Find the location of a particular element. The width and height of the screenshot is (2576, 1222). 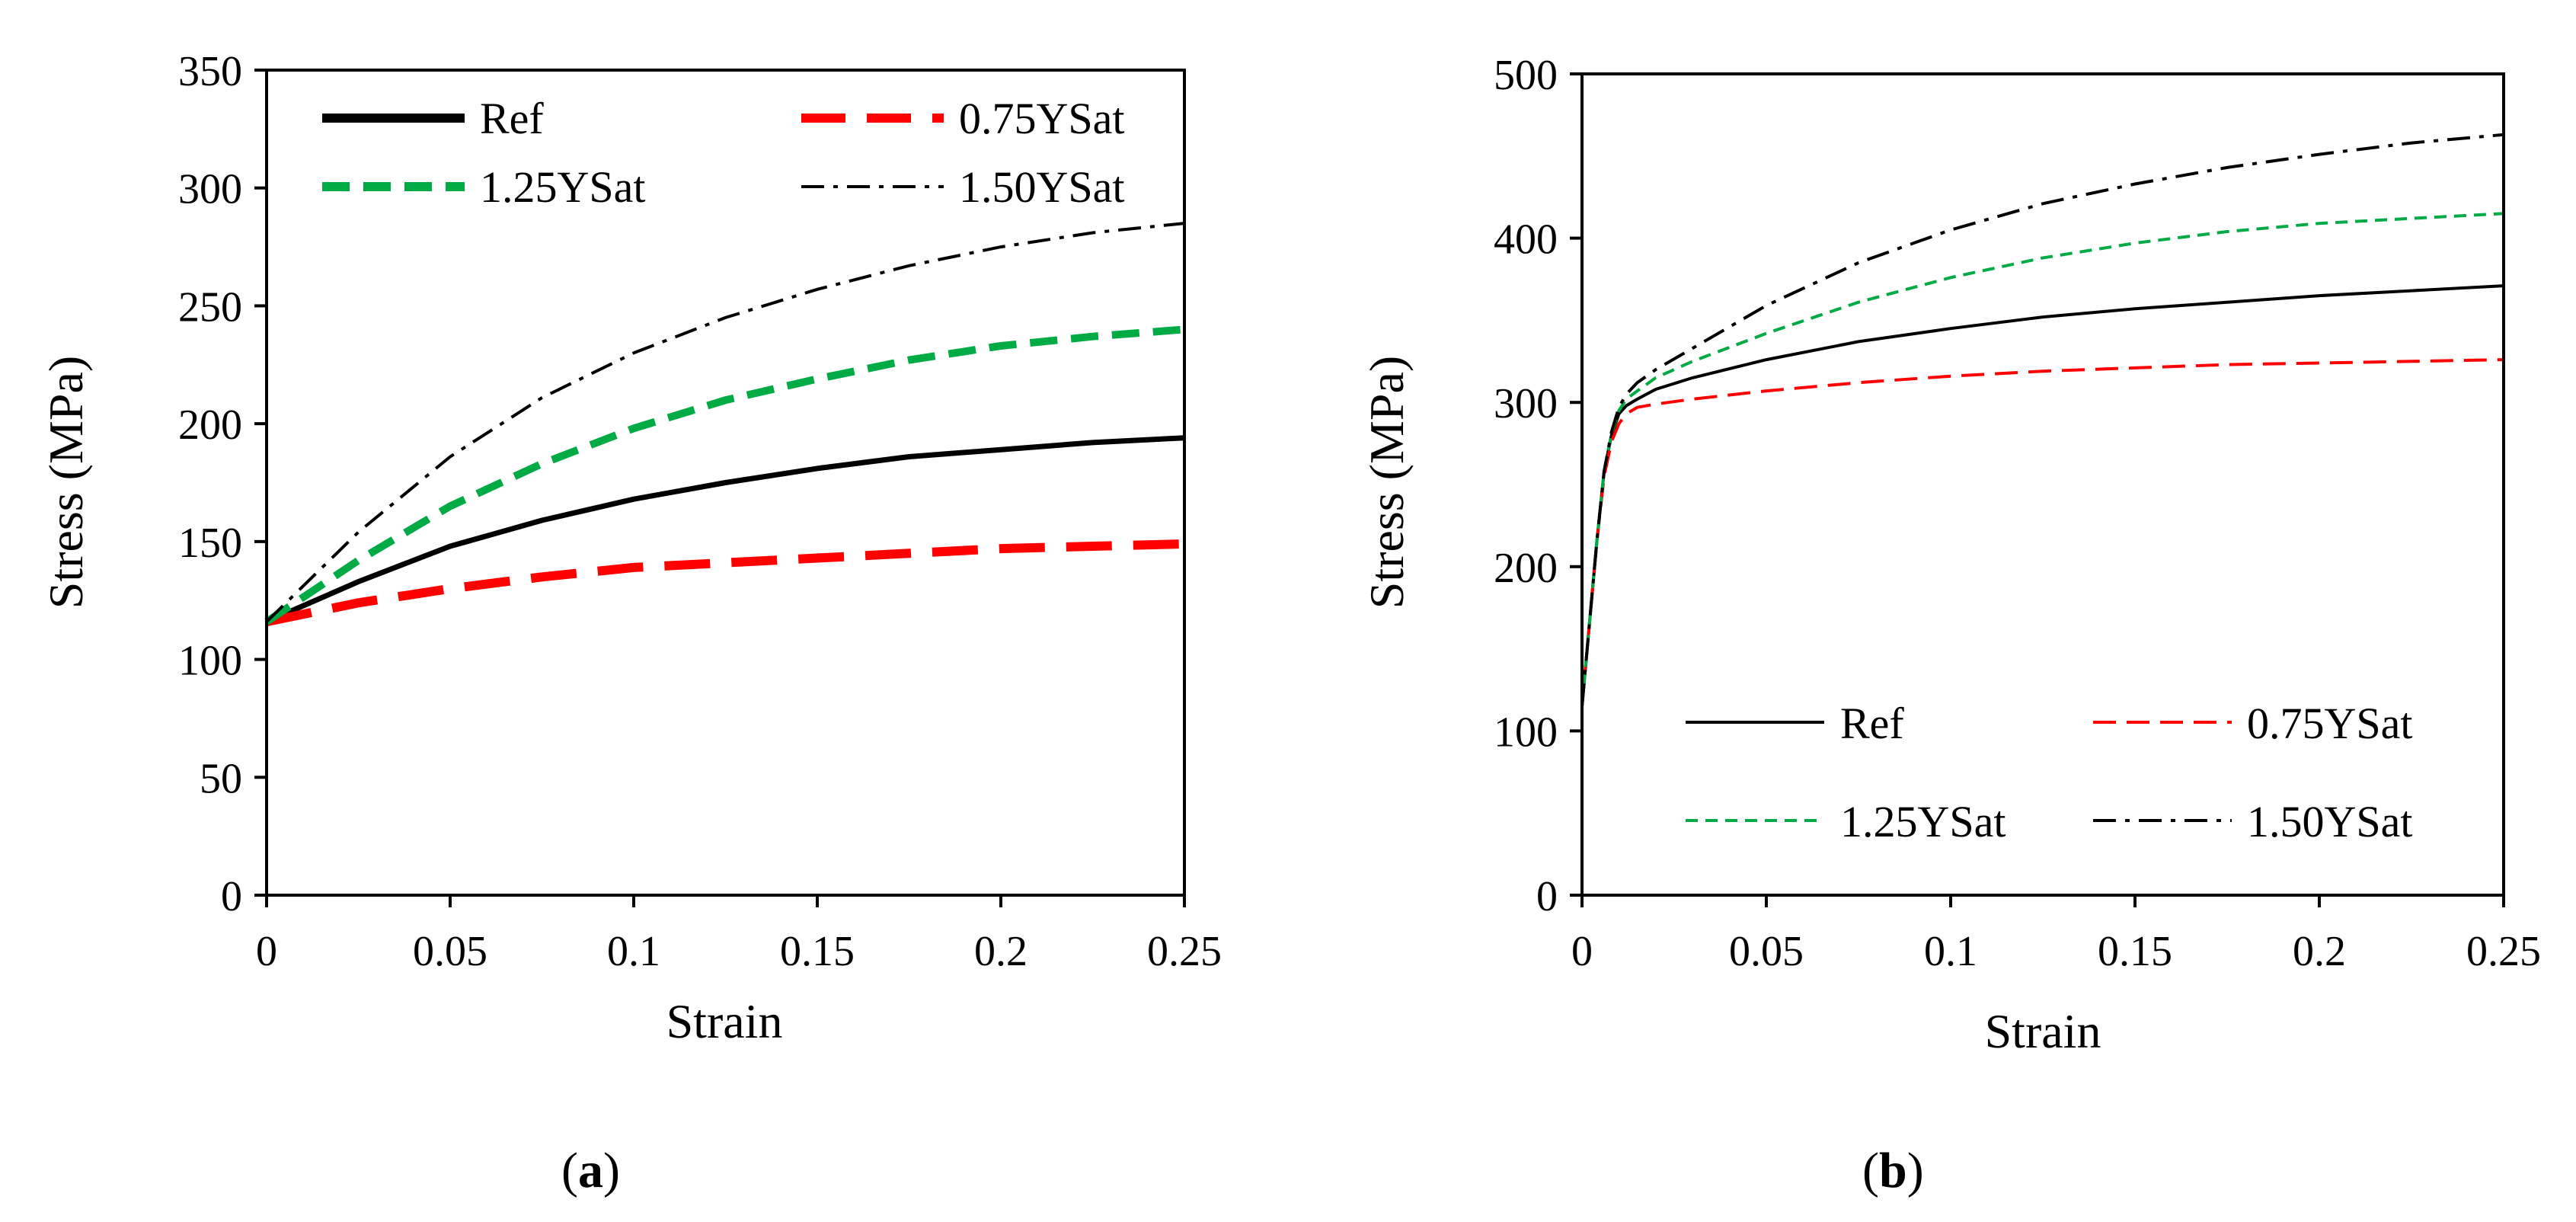

legend-label-a-125: 1.25YSat is located at coordinates (563, 187).